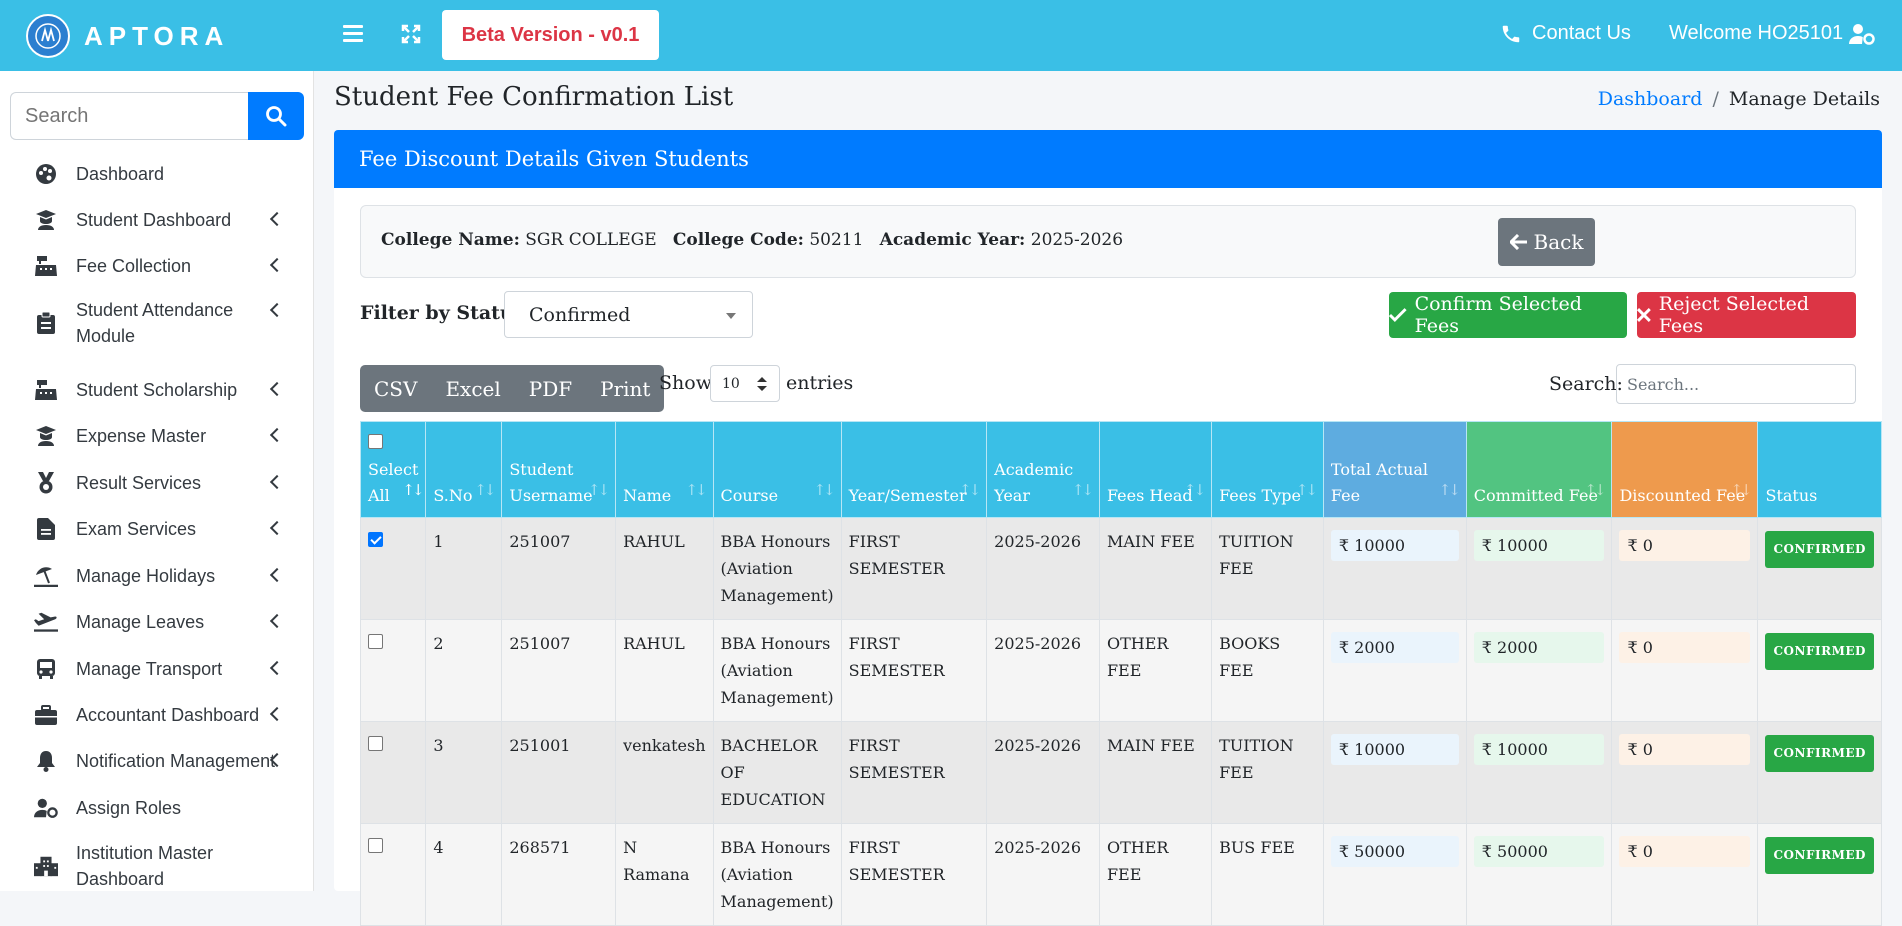 The width and height of the screenshot is (1902, 926). Describe the element at coordinates (836, 240) in the screenshot. I see `college-code: 50211` at that location.